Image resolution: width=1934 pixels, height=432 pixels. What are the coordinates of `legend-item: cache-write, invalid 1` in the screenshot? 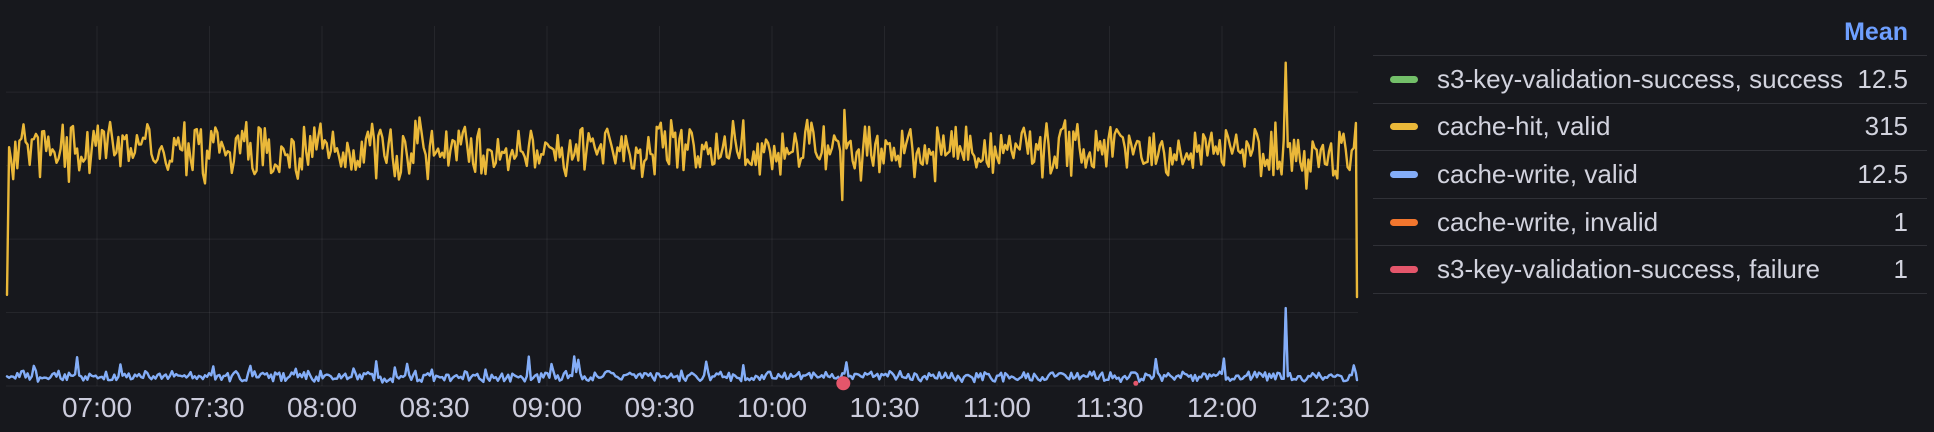 It's located at (1650, 223).